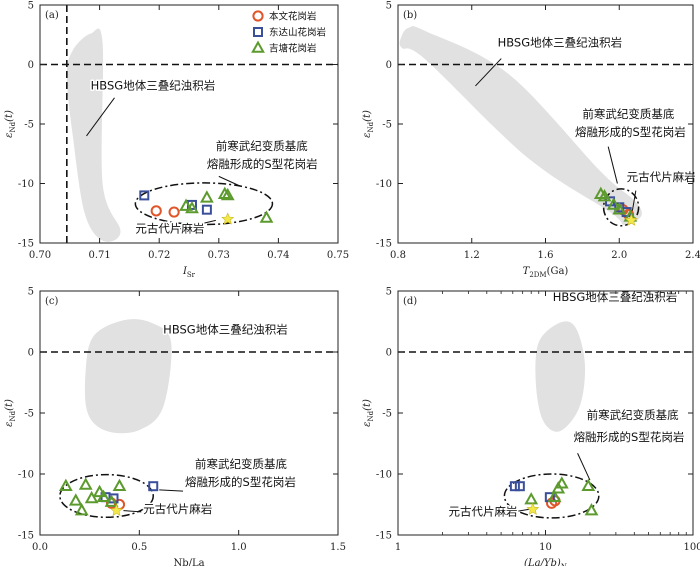 This screenshot has width=700, height=566. What do you see at coordinates (410, 15) in the screenshot?
I see `panel-label: (b)` at bounding box center [410, 15].